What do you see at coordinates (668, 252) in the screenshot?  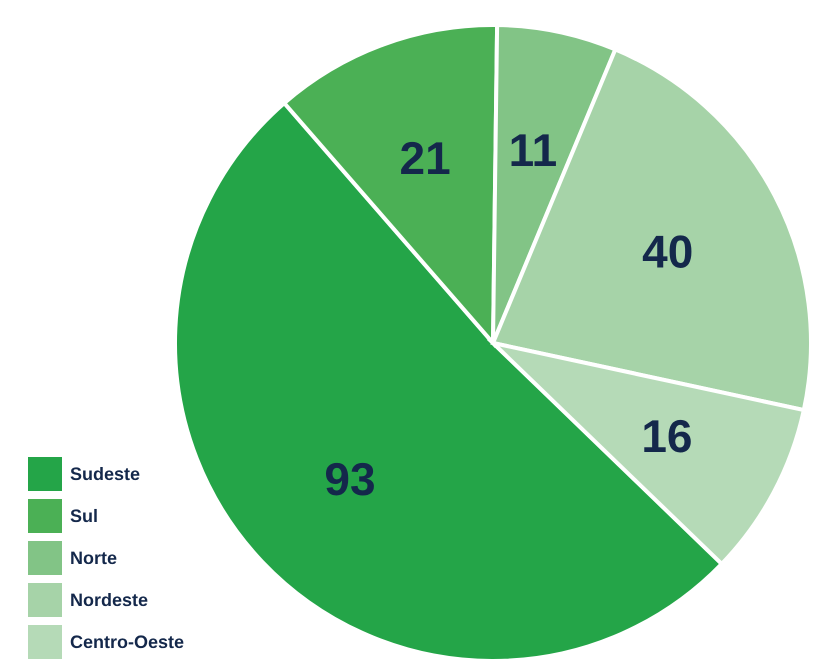 I see `data-label: 40` at bounding box center [668, 252].